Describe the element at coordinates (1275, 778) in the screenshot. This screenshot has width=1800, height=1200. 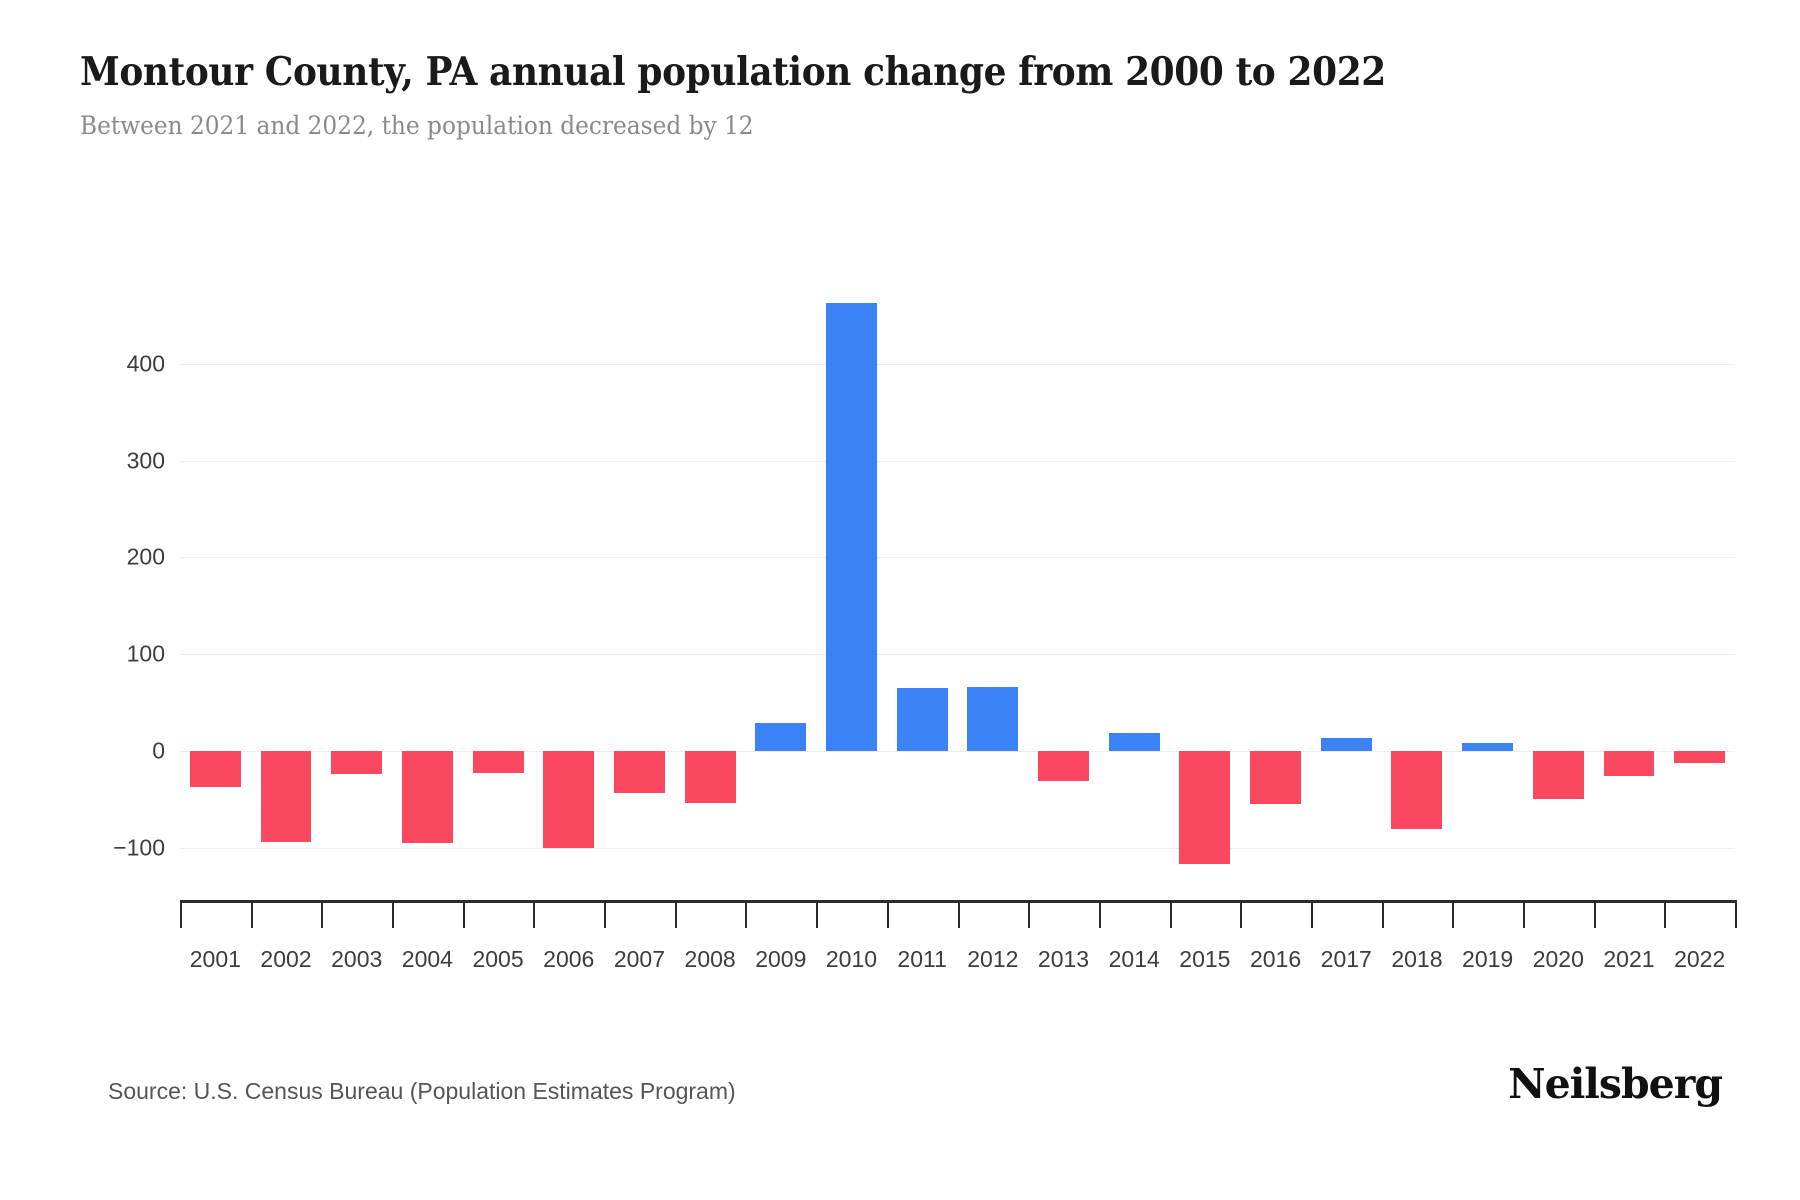
I see `bar-2016` at that location.